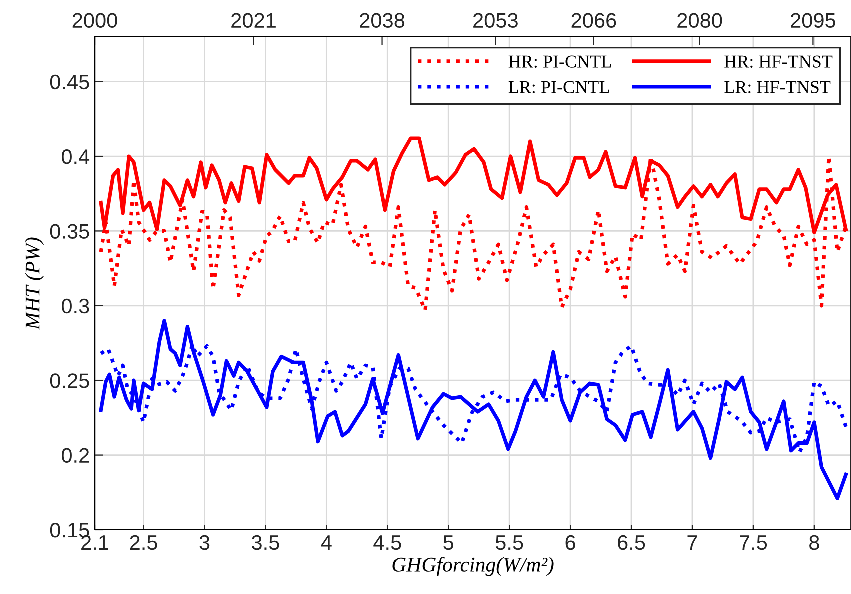  I want to click on y-tick-label: 0.2, so click(76, 456).